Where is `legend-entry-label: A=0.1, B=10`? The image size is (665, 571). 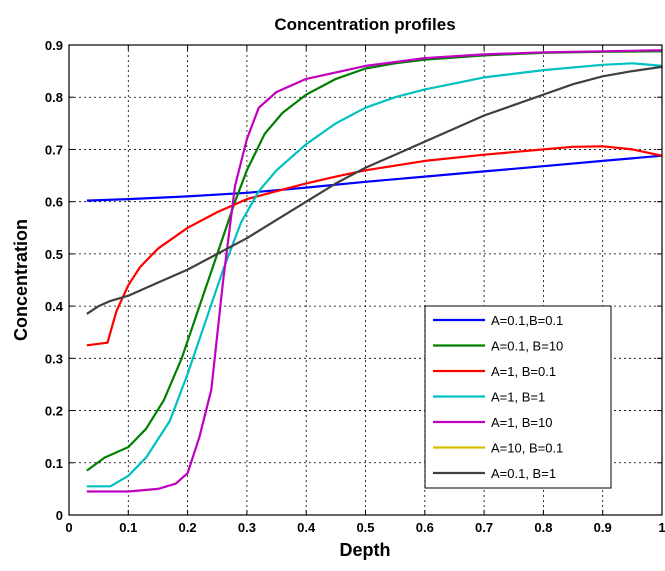
legend-entry-label: A=0.1, B=10 is located at coordinates (527, 346).